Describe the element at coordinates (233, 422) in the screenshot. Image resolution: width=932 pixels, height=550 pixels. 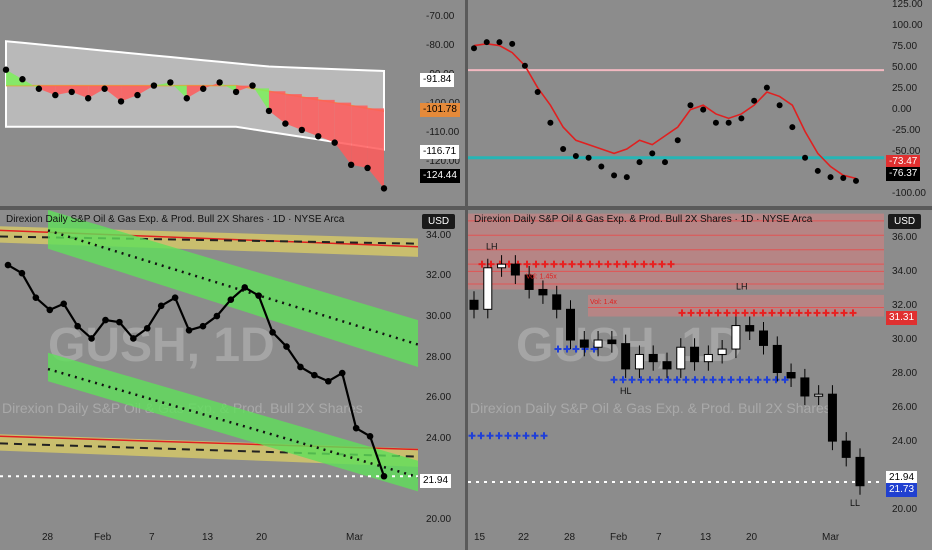
I see `lower-channel` at that location.